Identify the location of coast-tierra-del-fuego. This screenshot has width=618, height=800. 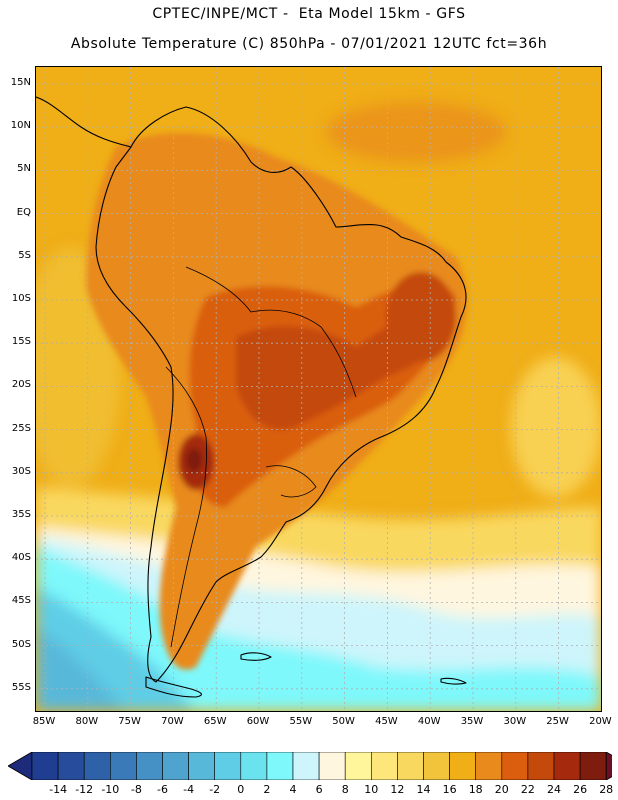
(173, 687).